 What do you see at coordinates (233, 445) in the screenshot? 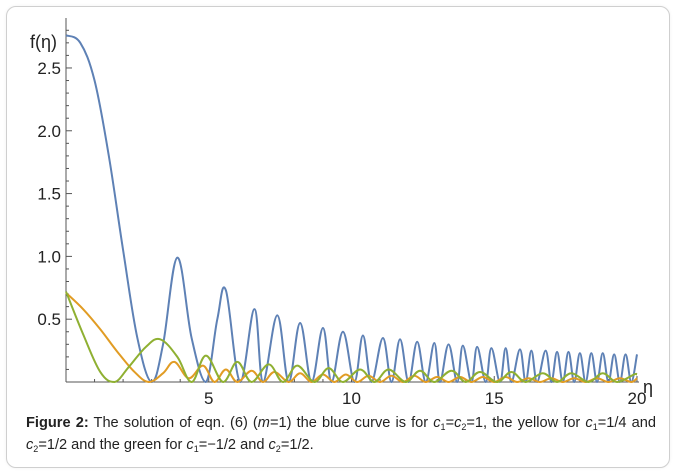
I see `caption-text-6: =−1/2 and` at bounding box center [233, 445].